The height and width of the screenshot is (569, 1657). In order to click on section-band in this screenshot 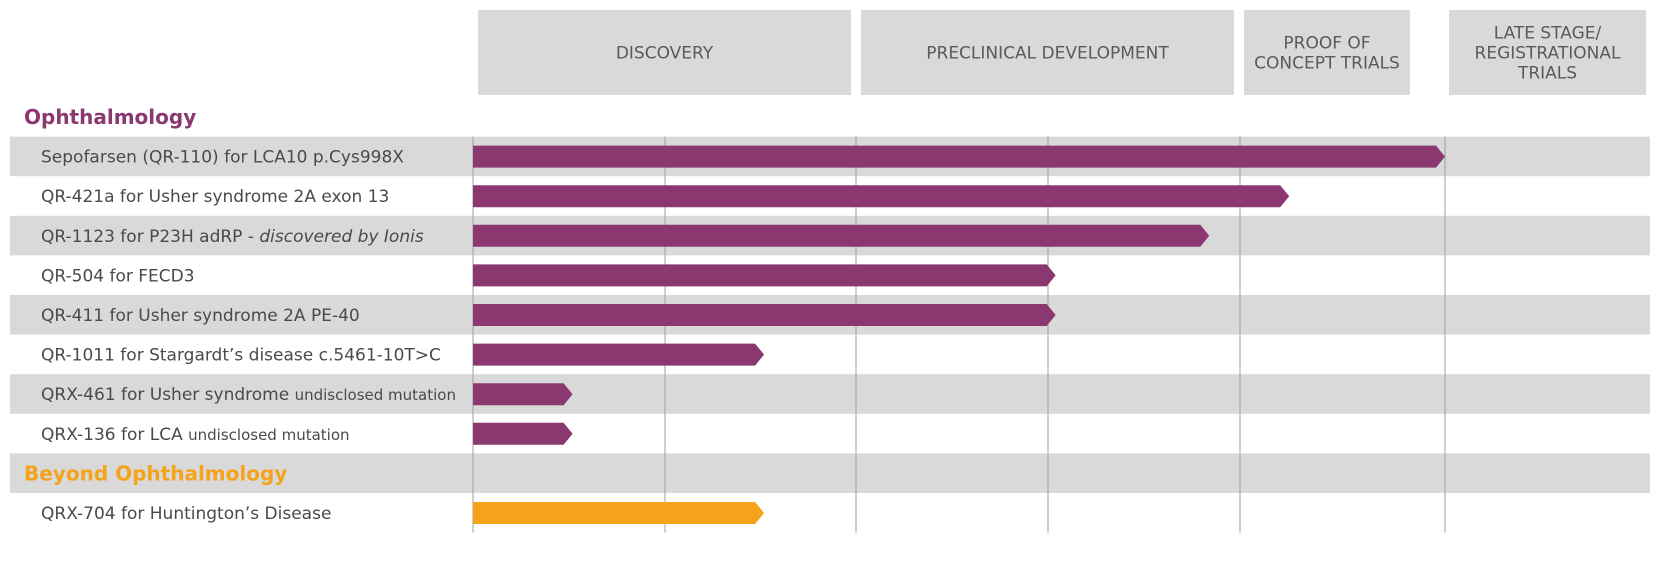, I will do `click(830, 473)`.